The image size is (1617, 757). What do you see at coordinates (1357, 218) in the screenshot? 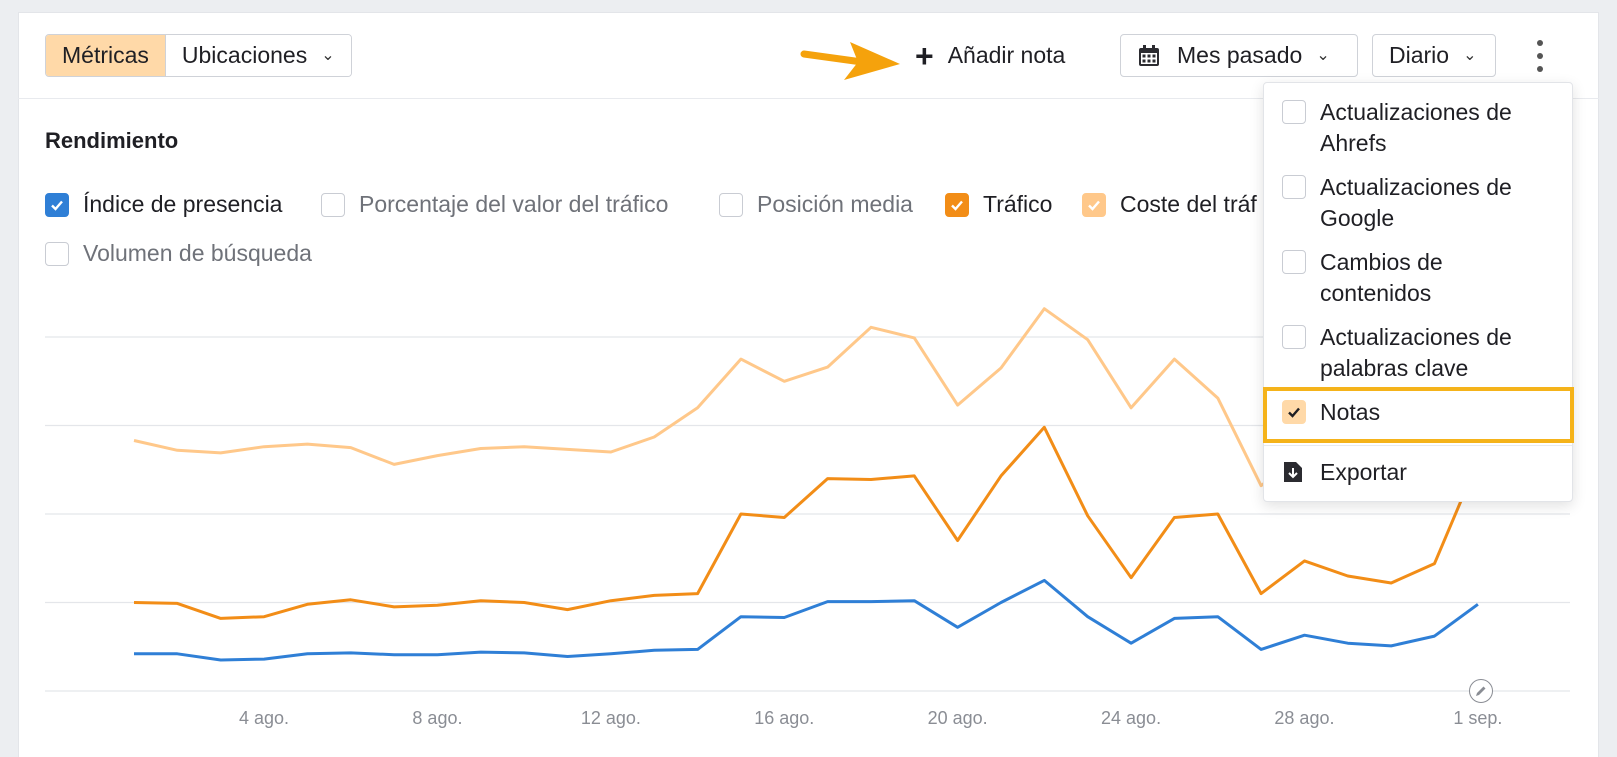
I see `menu-item-label: Google` at bounding box center [1357, 218].